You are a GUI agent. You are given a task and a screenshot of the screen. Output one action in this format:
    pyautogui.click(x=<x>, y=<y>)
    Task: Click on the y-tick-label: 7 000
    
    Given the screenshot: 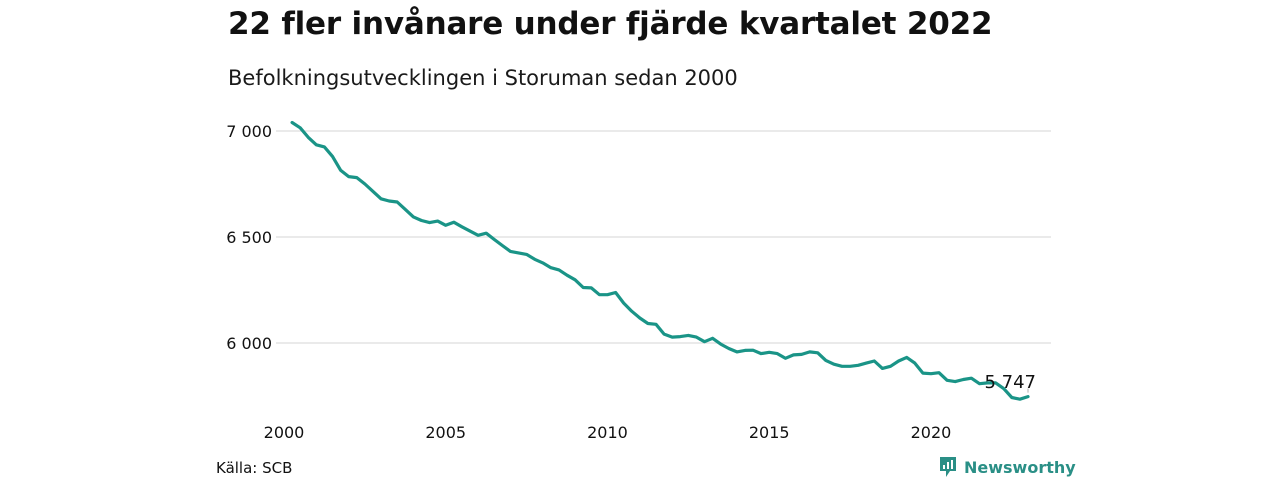 What is the action you would take?
    pyautogui.click(x=249, y=131)
    